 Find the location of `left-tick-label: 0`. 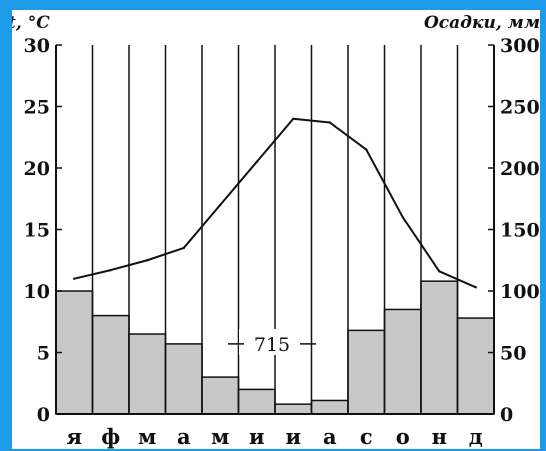

left-tick-label: 0 is located at coordinates (43, 415).